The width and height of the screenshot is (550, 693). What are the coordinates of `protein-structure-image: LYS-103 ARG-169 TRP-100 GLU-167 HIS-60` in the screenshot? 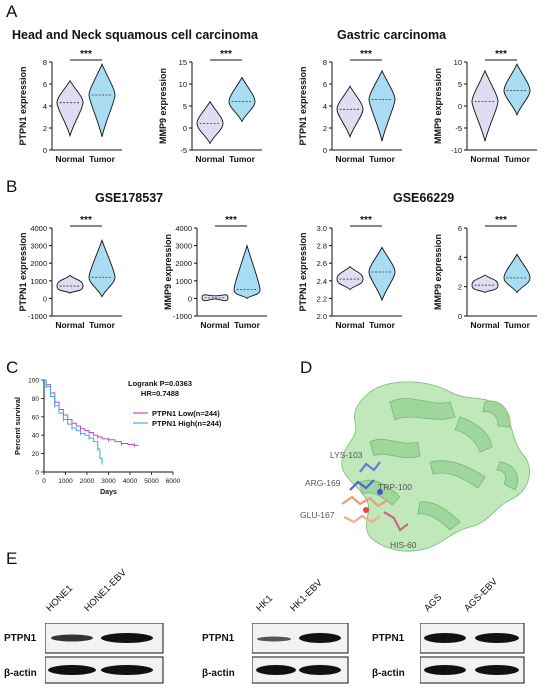 It's located at (415, 466).